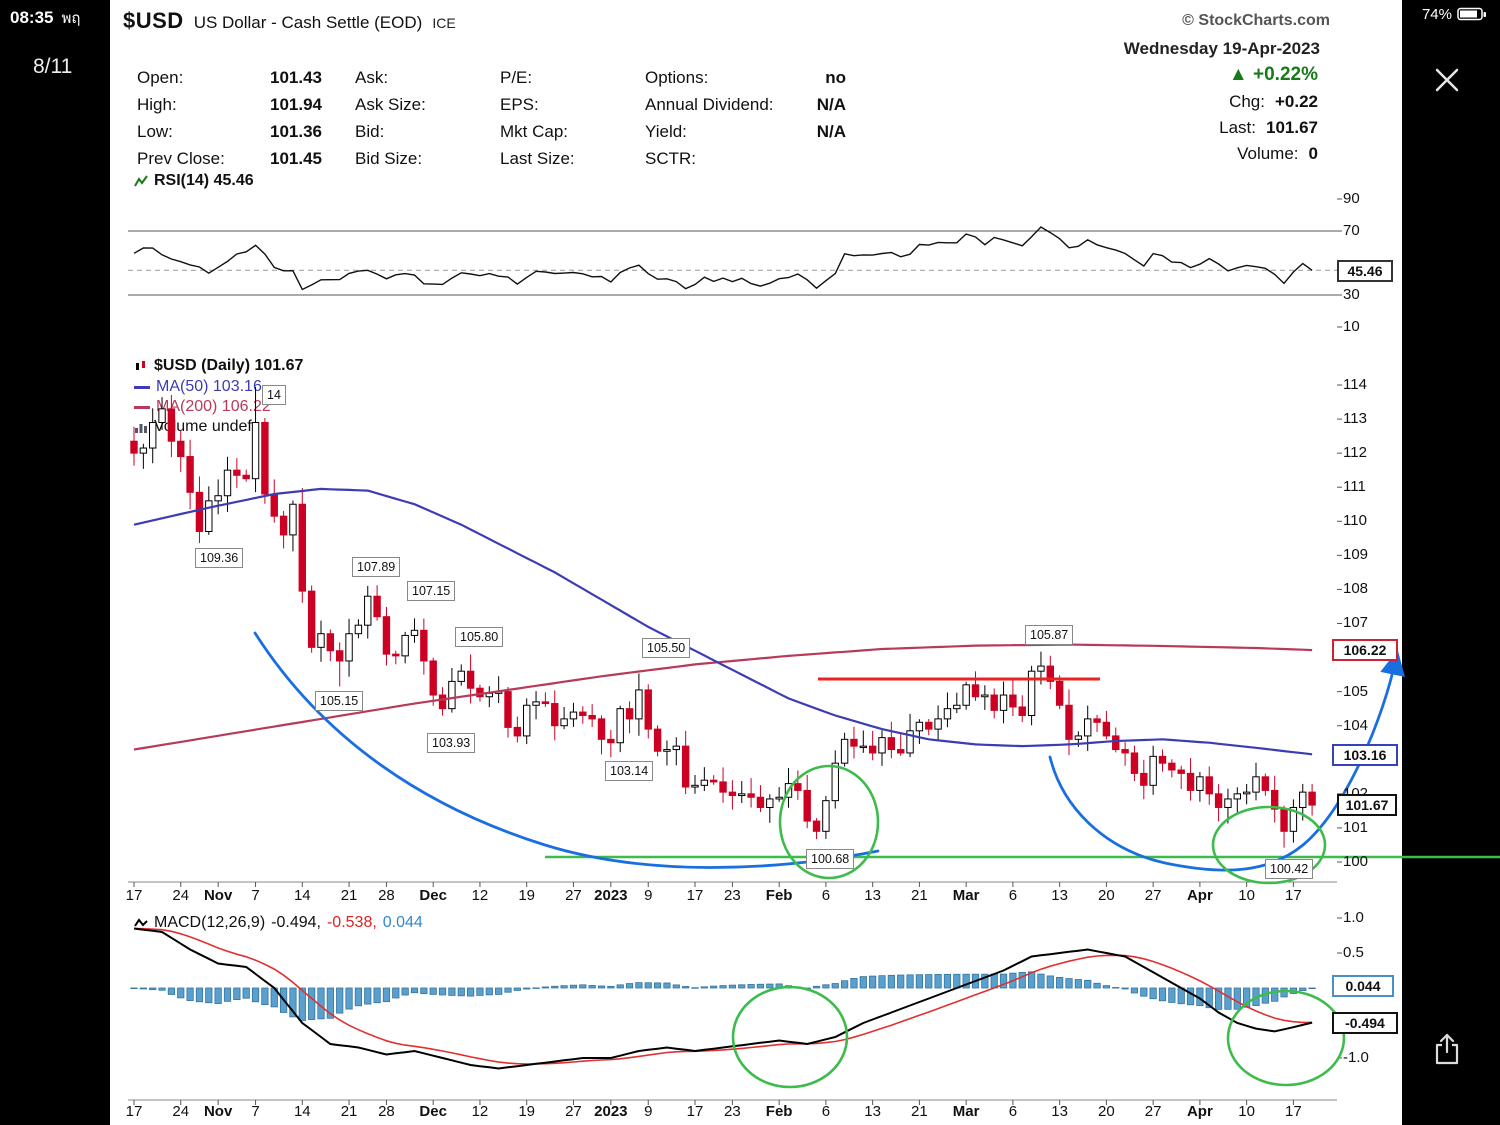 The image size is (1500, 1125). Describe the element at coordinates (1455, 14) in the screenshot. I see `battery-indicator: 74%` at that location.